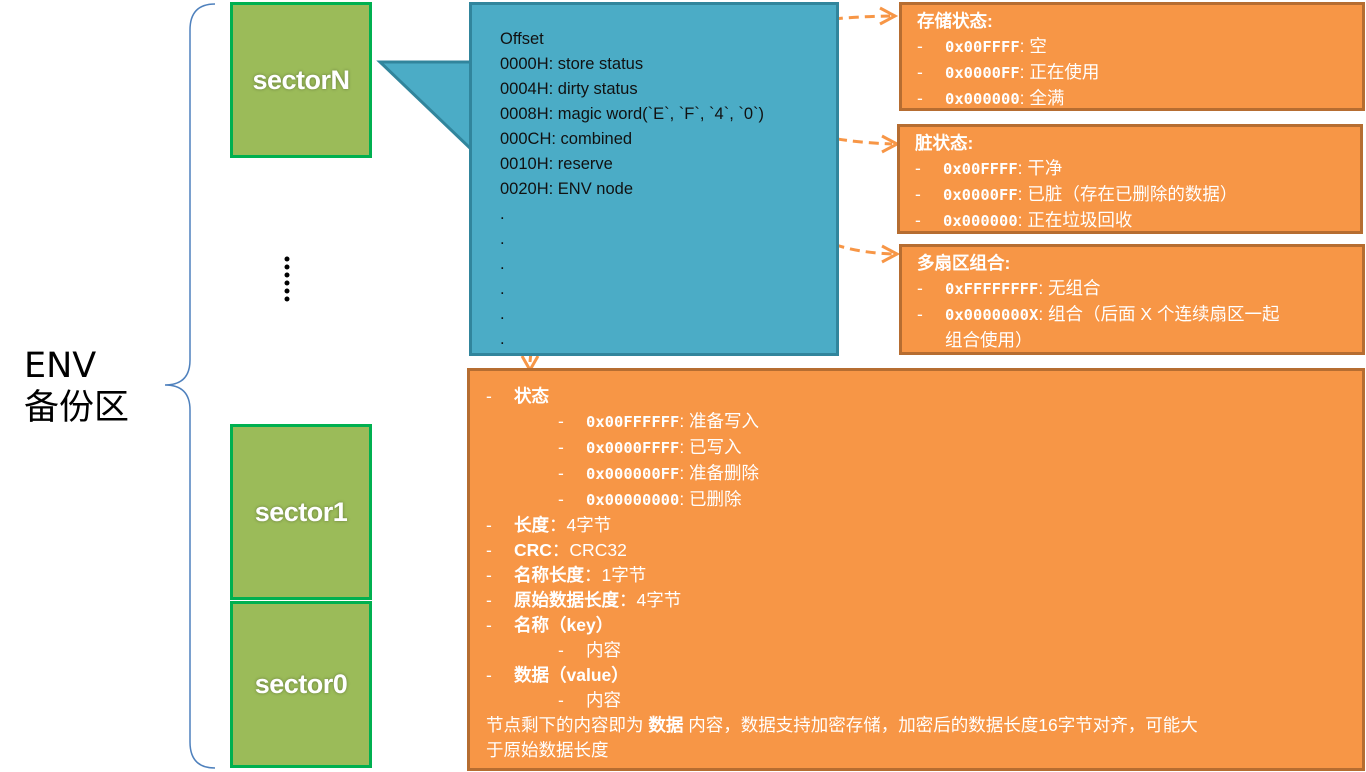 The width and height of the screenshot is (1366, 772). Describe the element at coordinates (549, 575) in the screenshot. I see `node-field-label: 名称长度` at that location.